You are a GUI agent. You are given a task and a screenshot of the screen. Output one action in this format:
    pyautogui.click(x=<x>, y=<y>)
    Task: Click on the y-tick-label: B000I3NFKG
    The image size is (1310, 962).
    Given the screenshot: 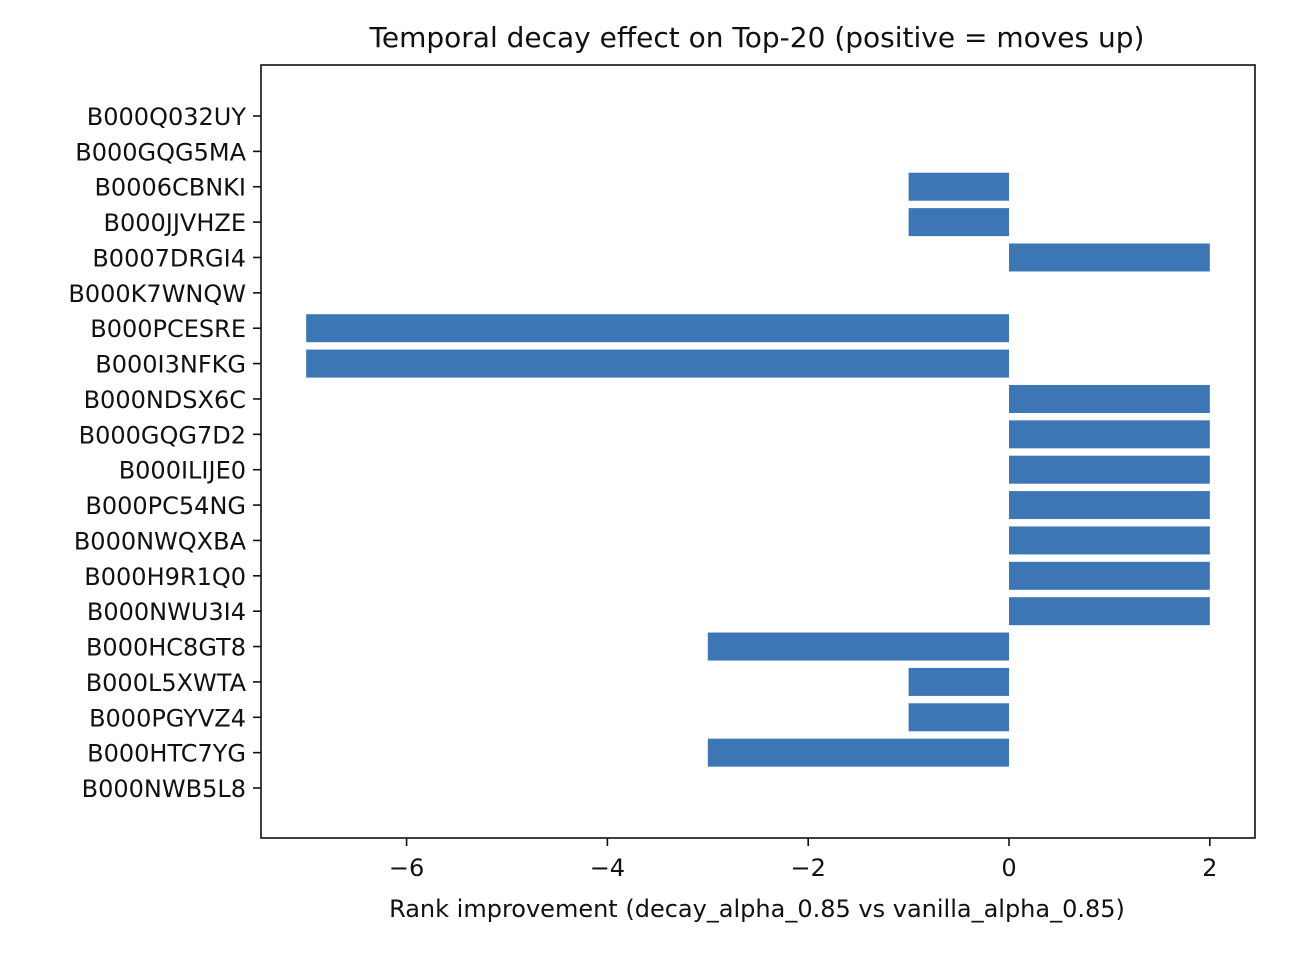 What is the action you would take?
    pyautogui.click(x=170, y=365)
    